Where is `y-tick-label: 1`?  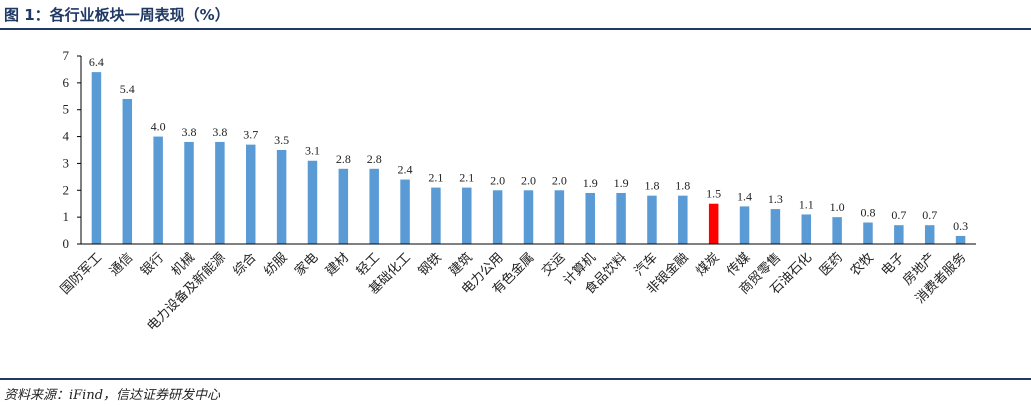
y-tick-label: 1 is located at coordinates (66, 216).